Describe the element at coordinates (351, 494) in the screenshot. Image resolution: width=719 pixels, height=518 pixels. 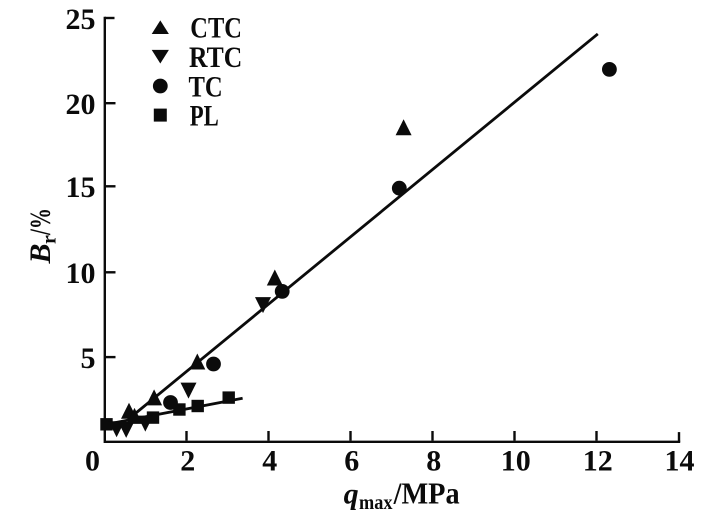
I see `svg-text: q` at that location.